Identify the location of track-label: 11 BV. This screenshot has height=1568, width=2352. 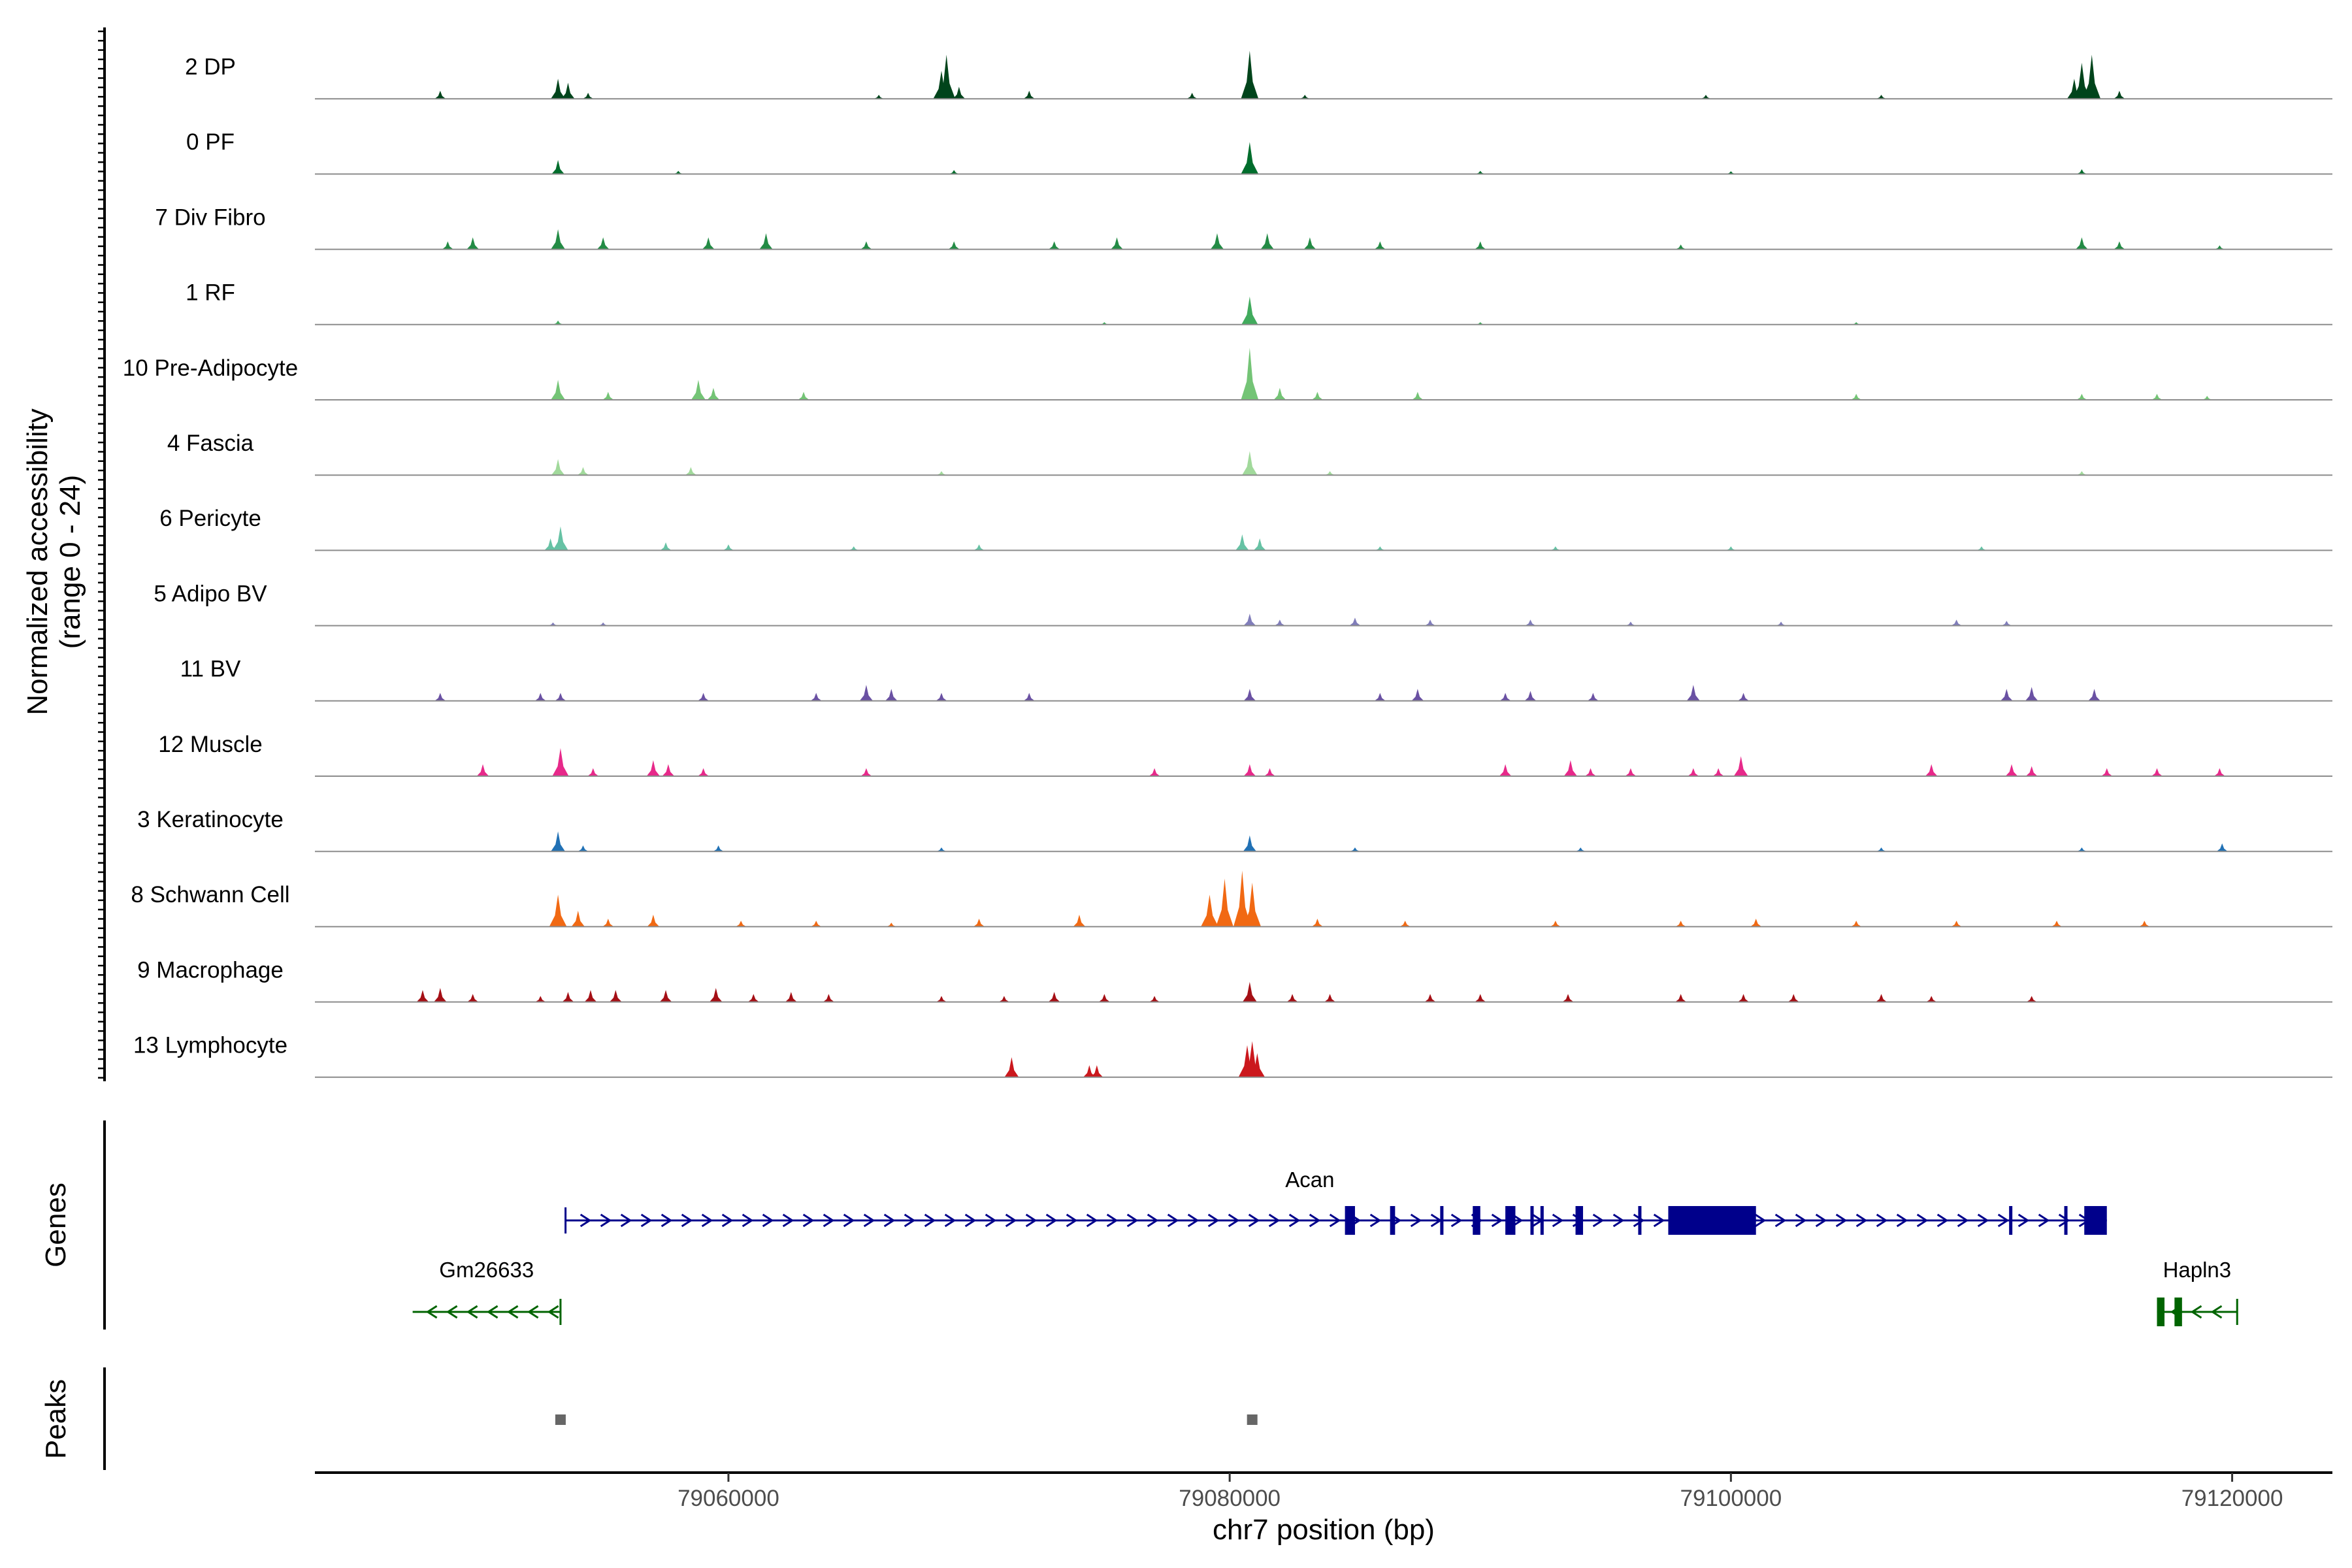
(210, 669).